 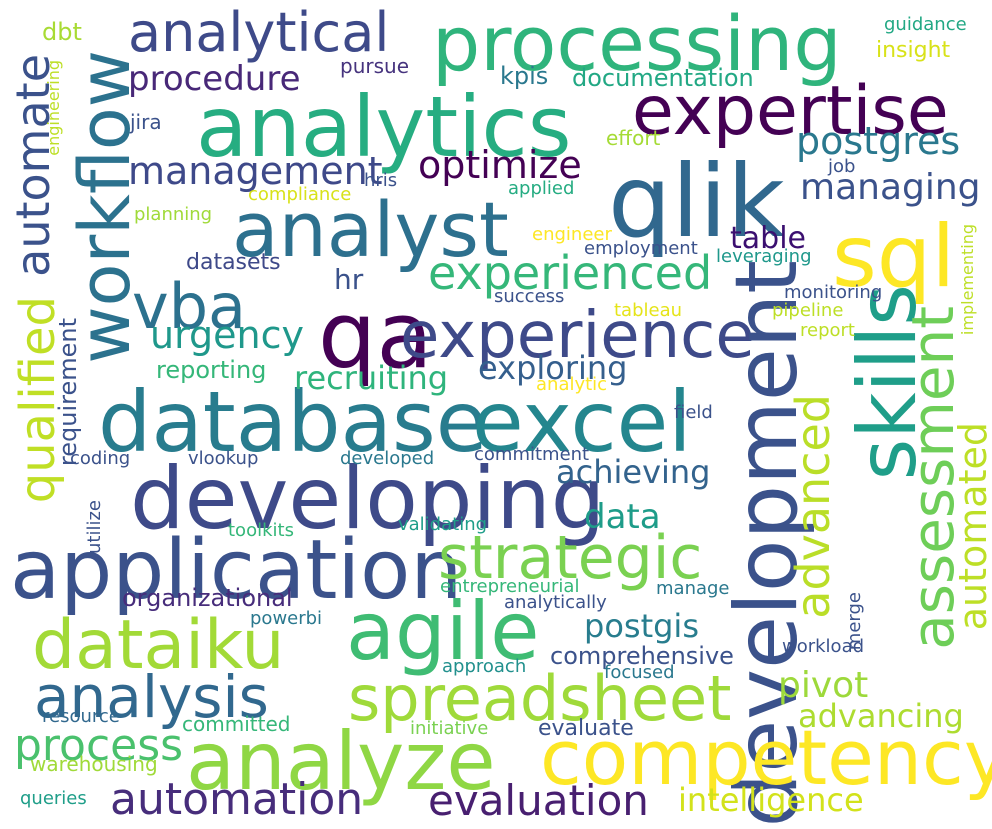 What do you see at coordinates (384, 127) in the screenshot?
I see `word-analytics: analytics` at bounding box center [384, 127].